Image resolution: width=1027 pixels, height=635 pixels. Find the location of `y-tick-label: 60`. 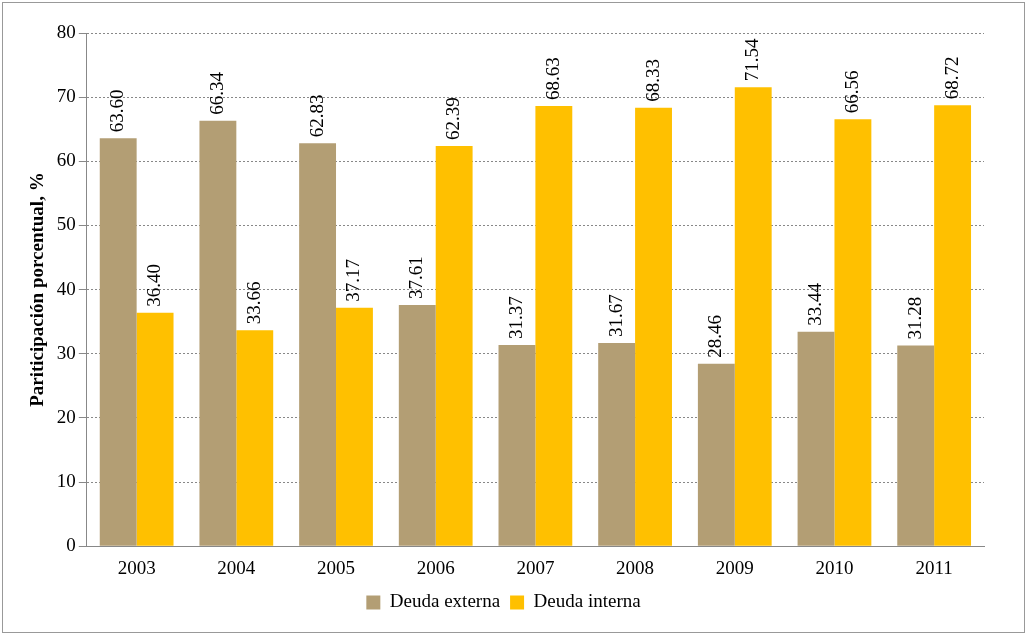

y-tick-label: 60 is located at coordinates (66, 160).